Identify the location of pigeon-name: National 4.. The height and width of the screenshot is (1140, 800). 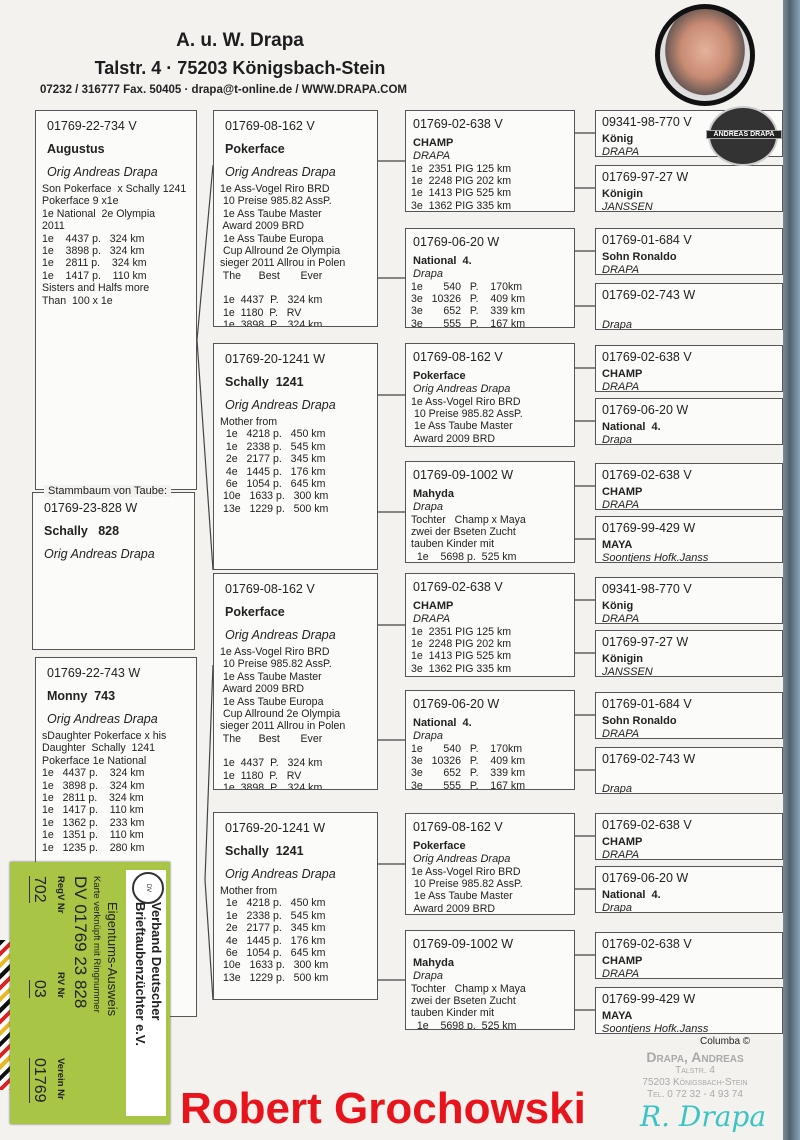
(631, 895).